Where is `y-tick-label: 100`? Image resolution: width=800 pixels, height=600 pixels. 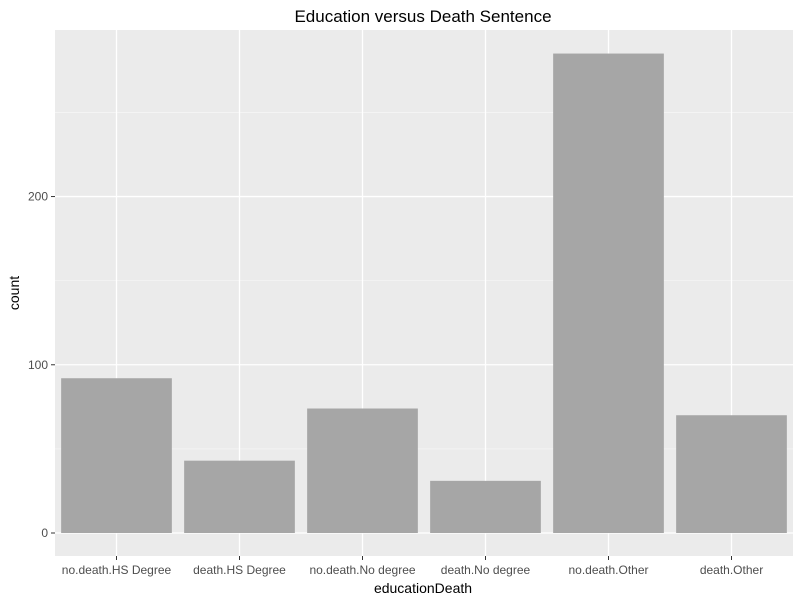 y-tick-label: 100 is located at coordinates (38, 365).